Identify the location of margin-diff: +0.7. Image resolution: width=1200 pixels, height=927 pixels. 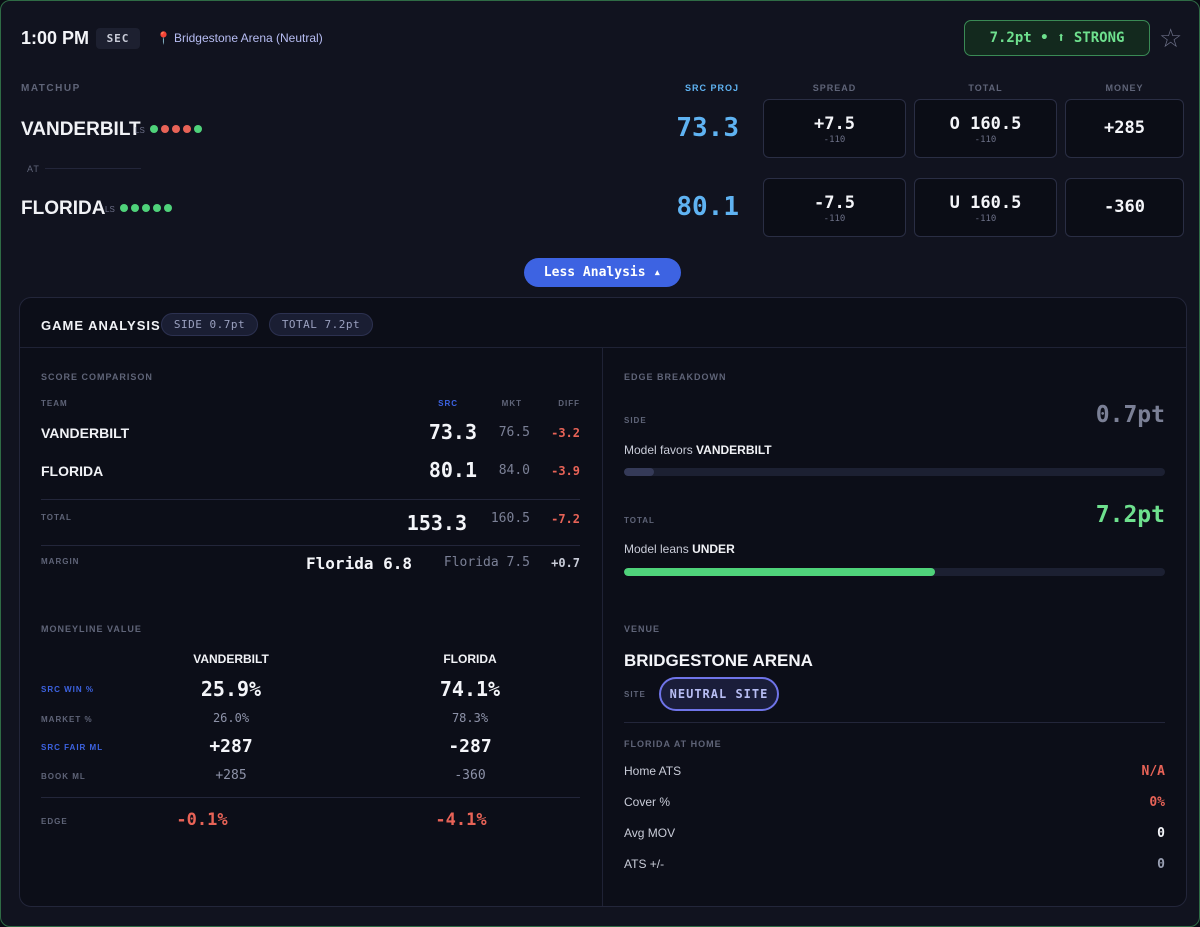
(565, 563).